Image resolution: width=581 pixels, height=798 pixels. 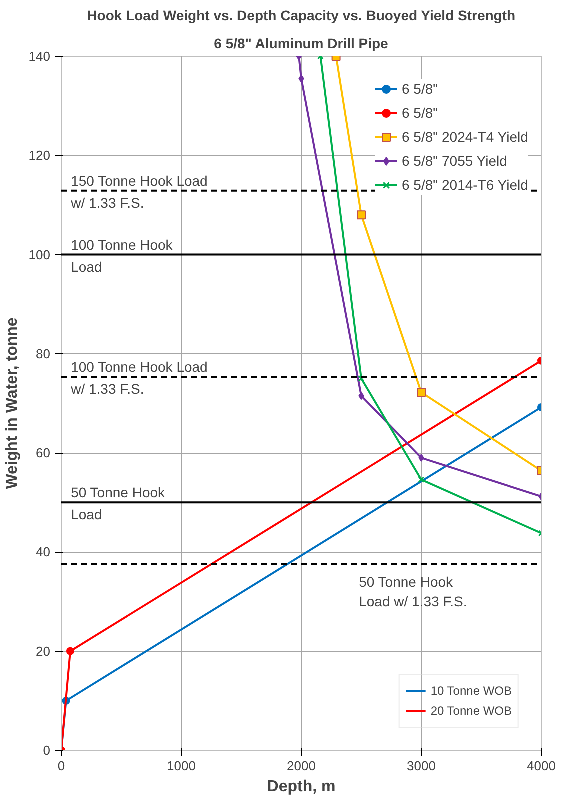 I want to click on ref-line-label: 150 Tonne Hook Load w/ 1.33 F.S., so click(x=139, y=191).